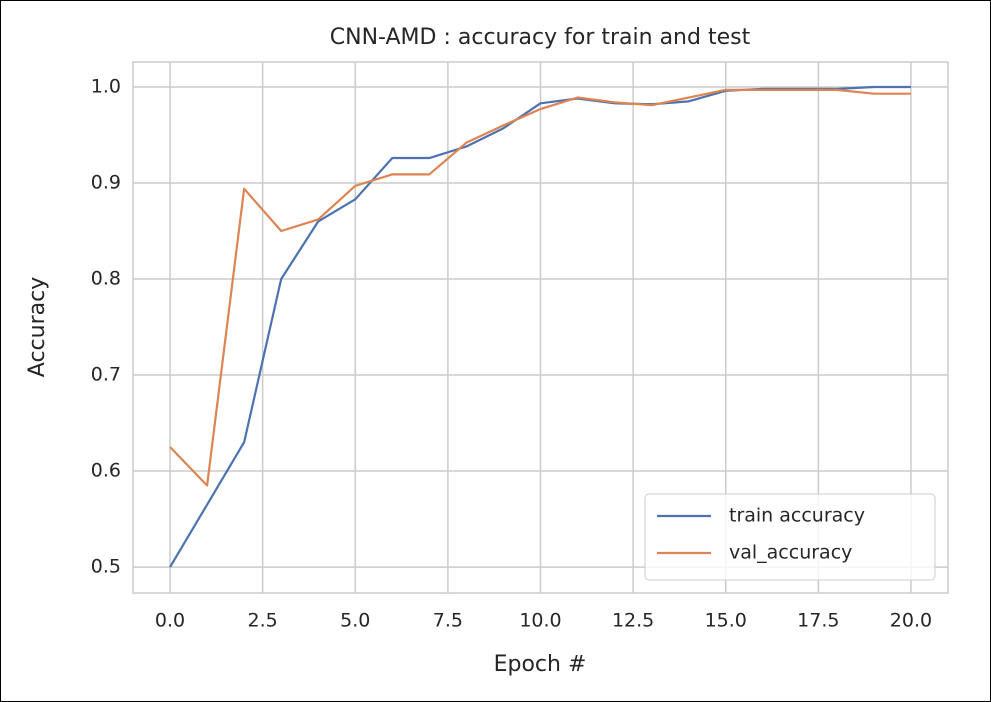 This screenshot has height=702, width=991. I want to click on y-tick-label: 0.7, so click(106, 375).